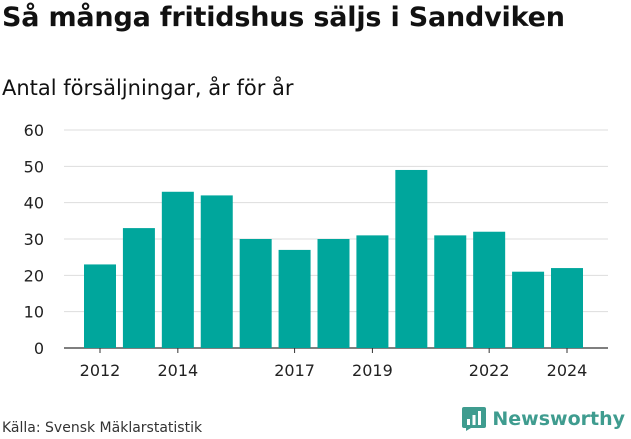 This screenshot has height=439, width=631. I want to click on bar-2023, so click(528, 309).